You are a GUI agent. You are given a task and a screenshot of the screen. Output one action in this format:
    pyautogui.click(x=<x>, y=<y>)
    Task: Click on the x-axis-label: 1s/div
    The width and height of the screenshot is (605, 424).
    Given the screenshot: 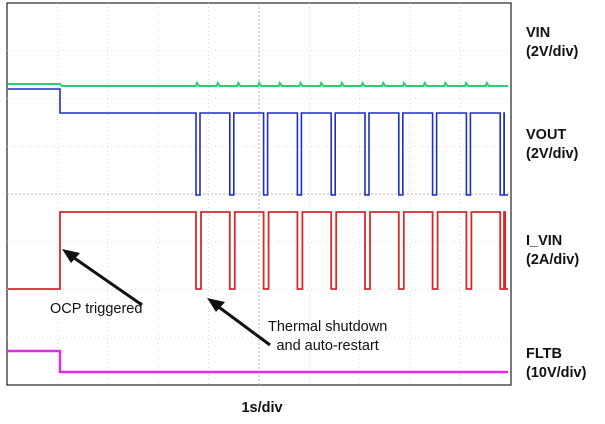 What is the action you would take?
    pyautogui.click(x=262, y=408)
    